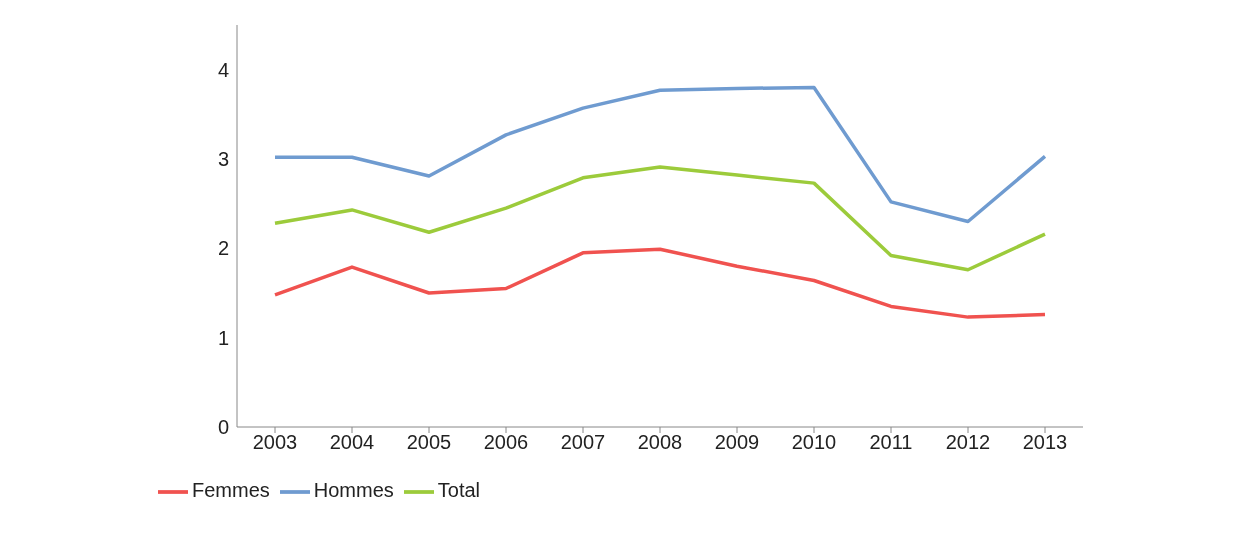  What do you see at coordinates (459, 490) in the screenshot?
I see `legend-label: Total` at bounding box center [459, 490].